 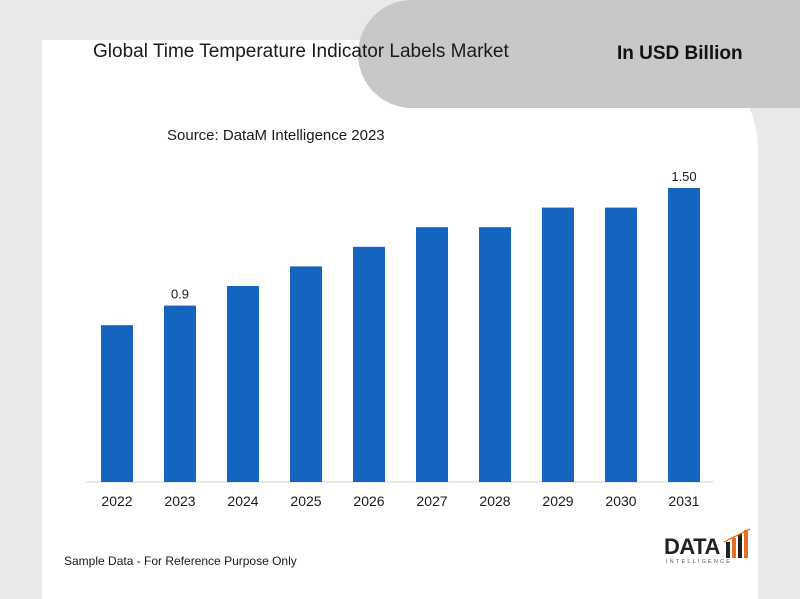 I want to click on data-label: 1.50, so click(x=683, y=176).